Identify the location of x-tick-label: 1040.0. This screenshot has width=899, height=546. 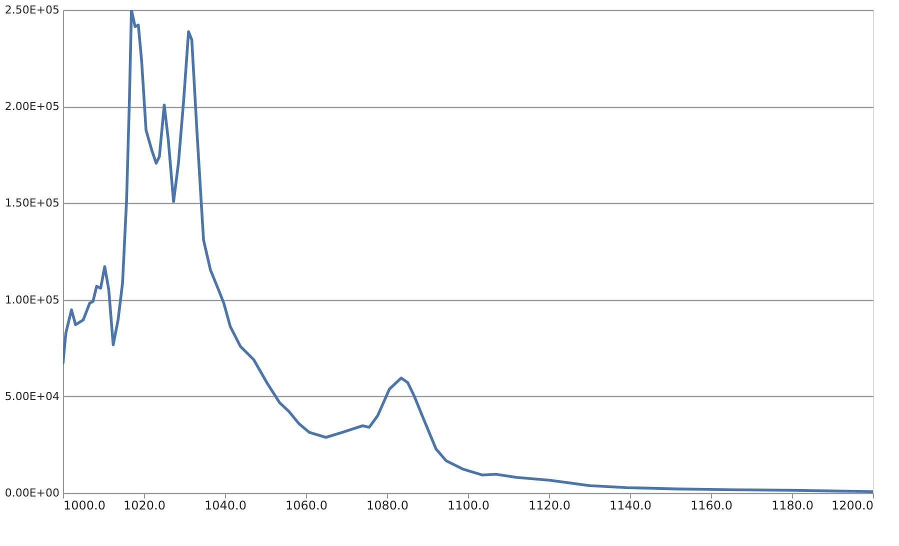
(225, 505).